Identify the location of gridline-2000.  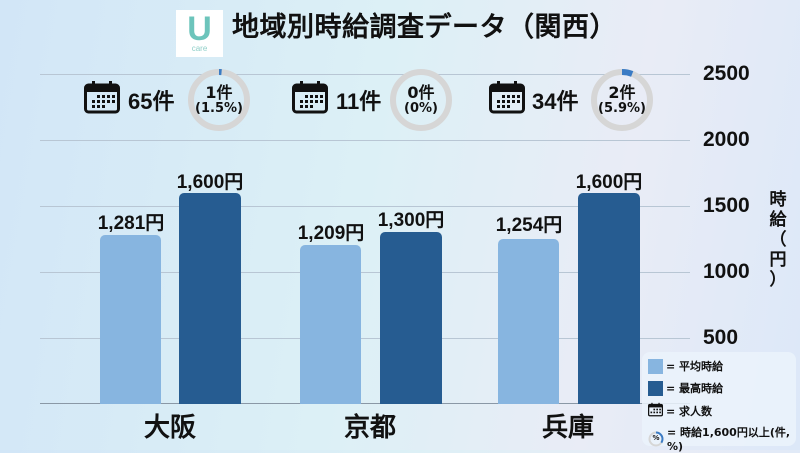
(365, 140).